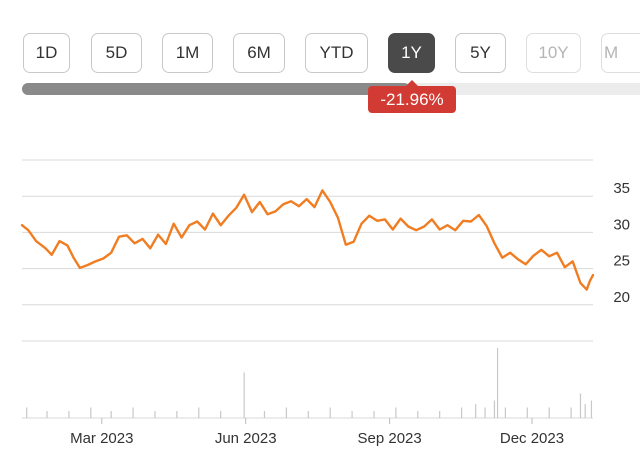  I want to click on y-axis-labels: 20 25 30 35, so click(621, 243).